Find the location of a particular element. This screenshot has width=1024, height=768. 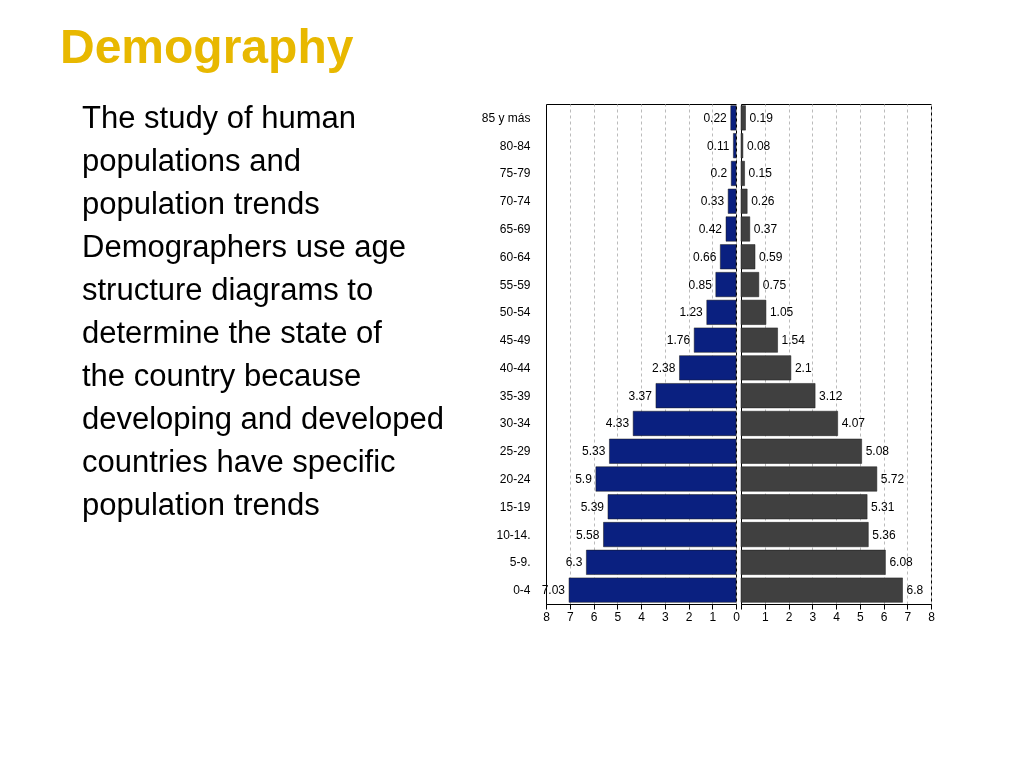

data-label: 0.66 is located at coordinates (704, 256).